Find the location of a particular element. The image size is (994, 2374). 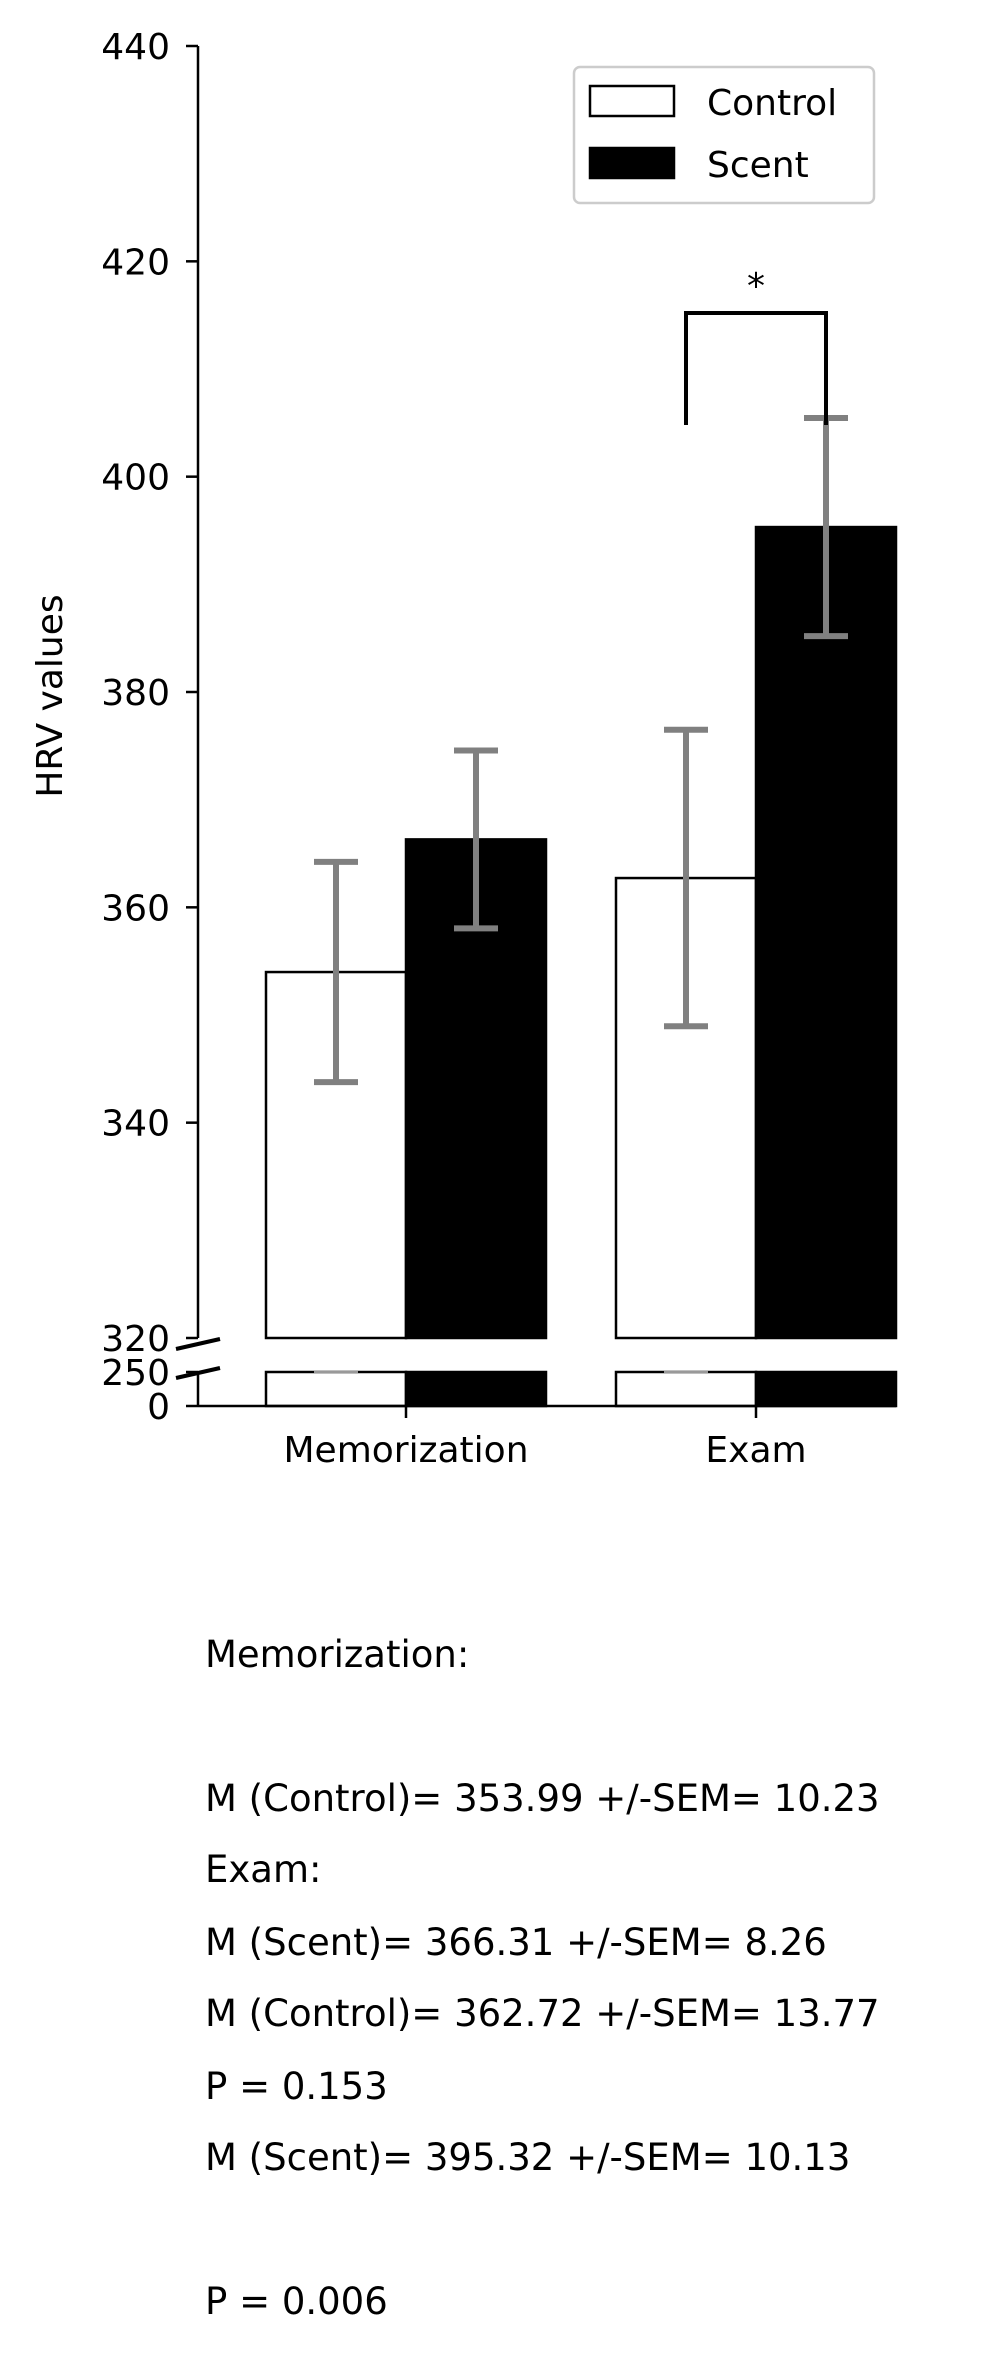

y-axis-label: HRV values is located at coordinates (50, 695).